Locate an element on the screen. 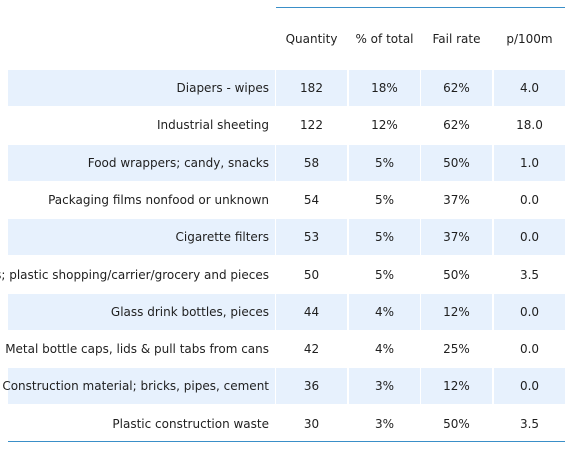 The image size is (572, 449). column-header-percent-total: % of total is located at coordinates (384, 39).